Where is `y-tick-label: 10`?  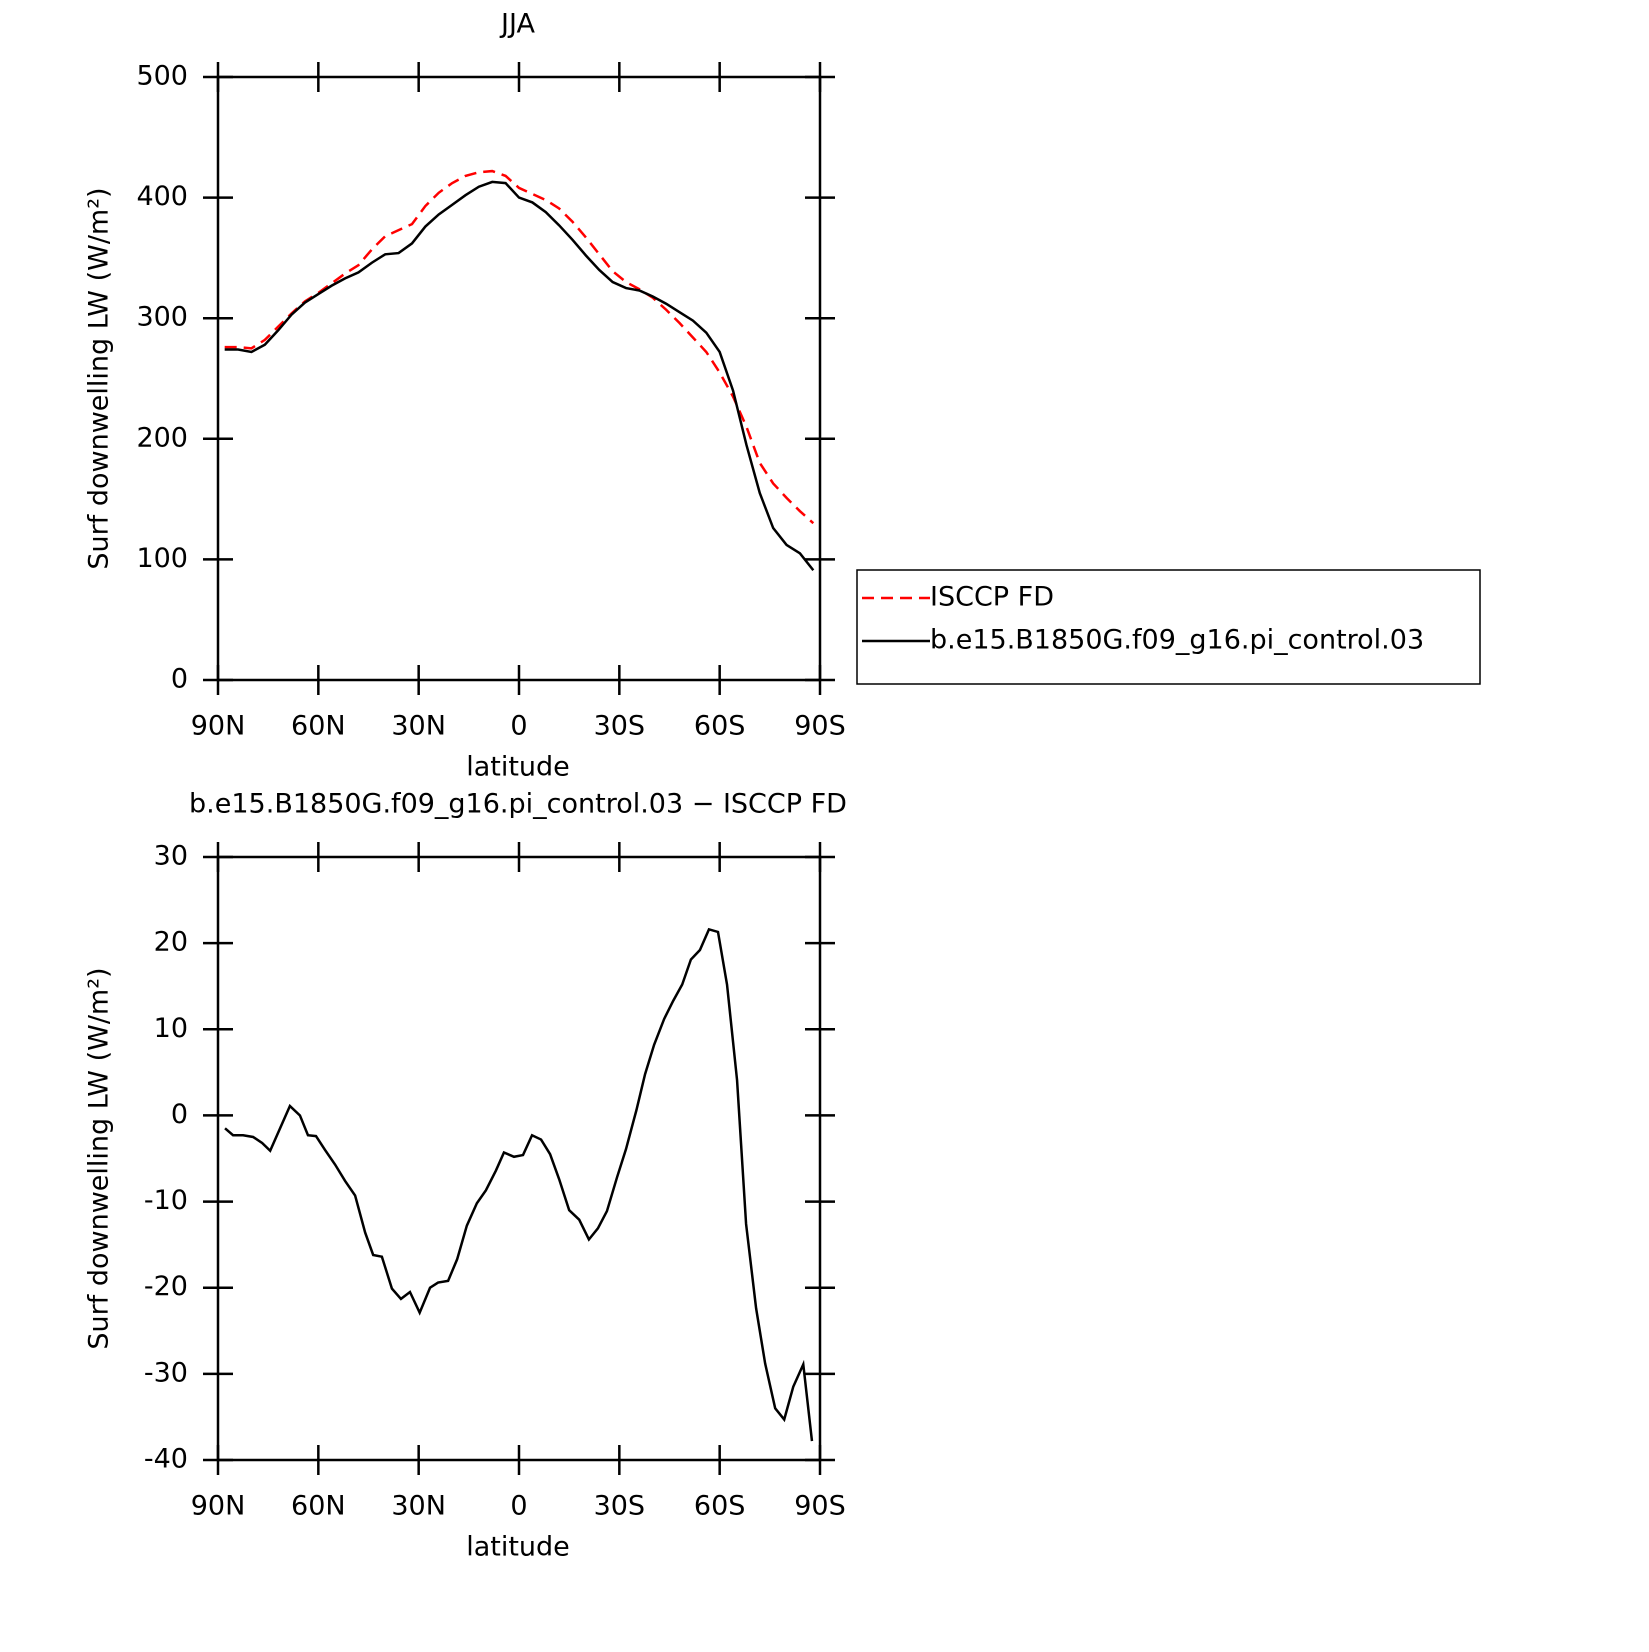 y-tick-label: 10 is located at coordinates (171, 1028).